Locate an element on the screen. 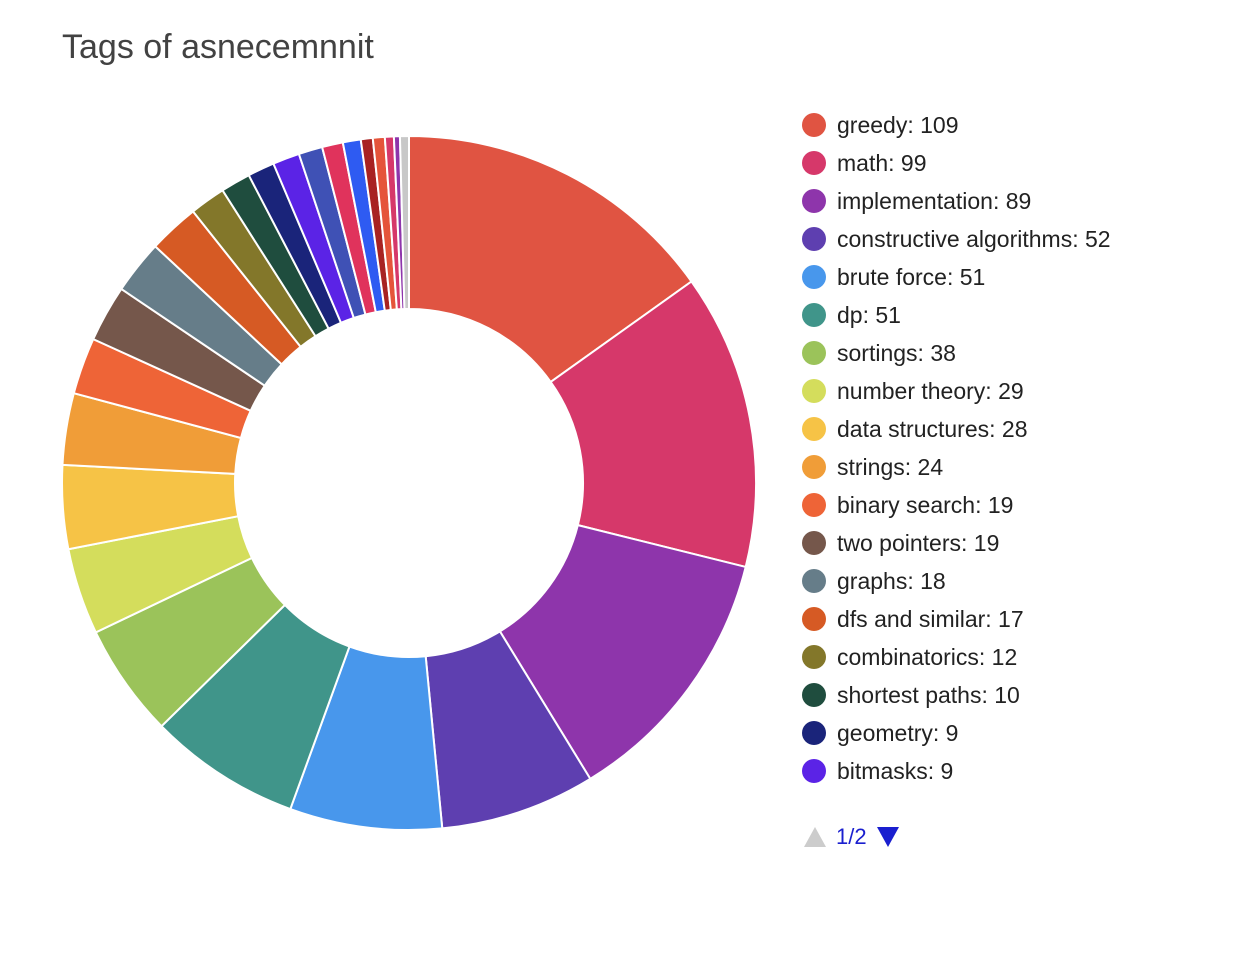 The height and width of the screenshot is (960, 1248). legend-item-data-structures: data structures: 28 is located at coordinates (1012, 429).